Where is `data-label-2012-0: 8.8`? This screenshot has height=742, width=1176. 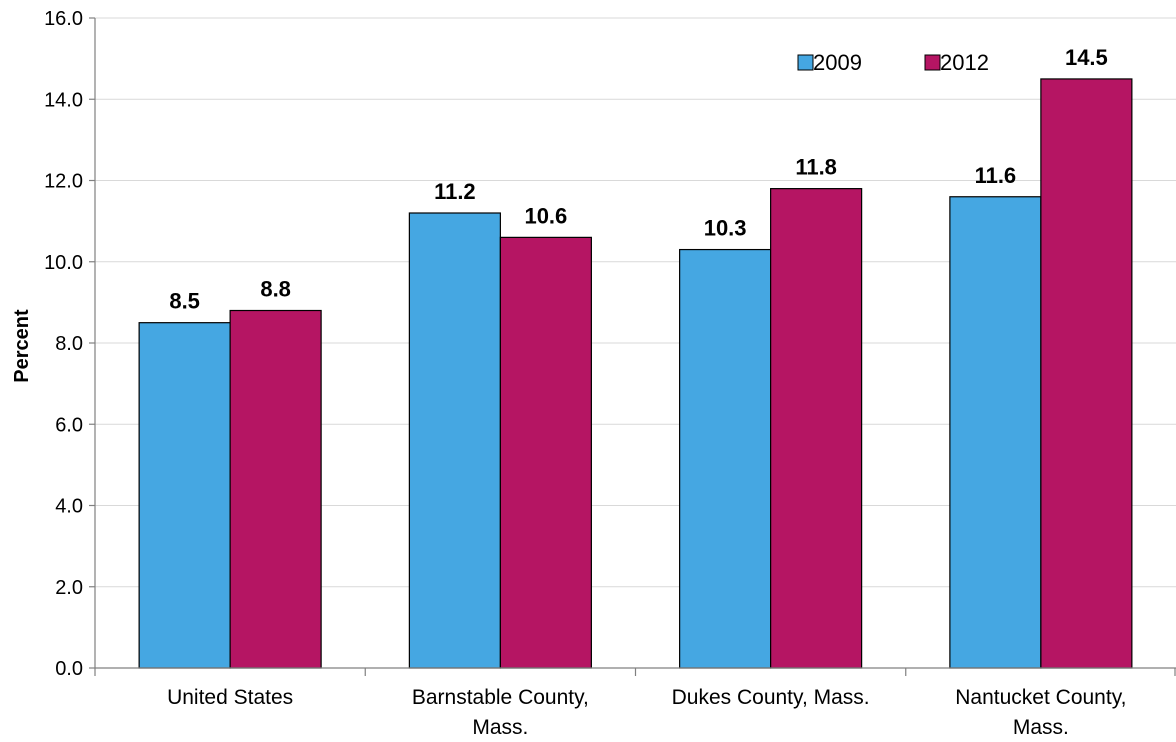
data-label-2012-0: 8.8 is located at coordinates (275, 289).